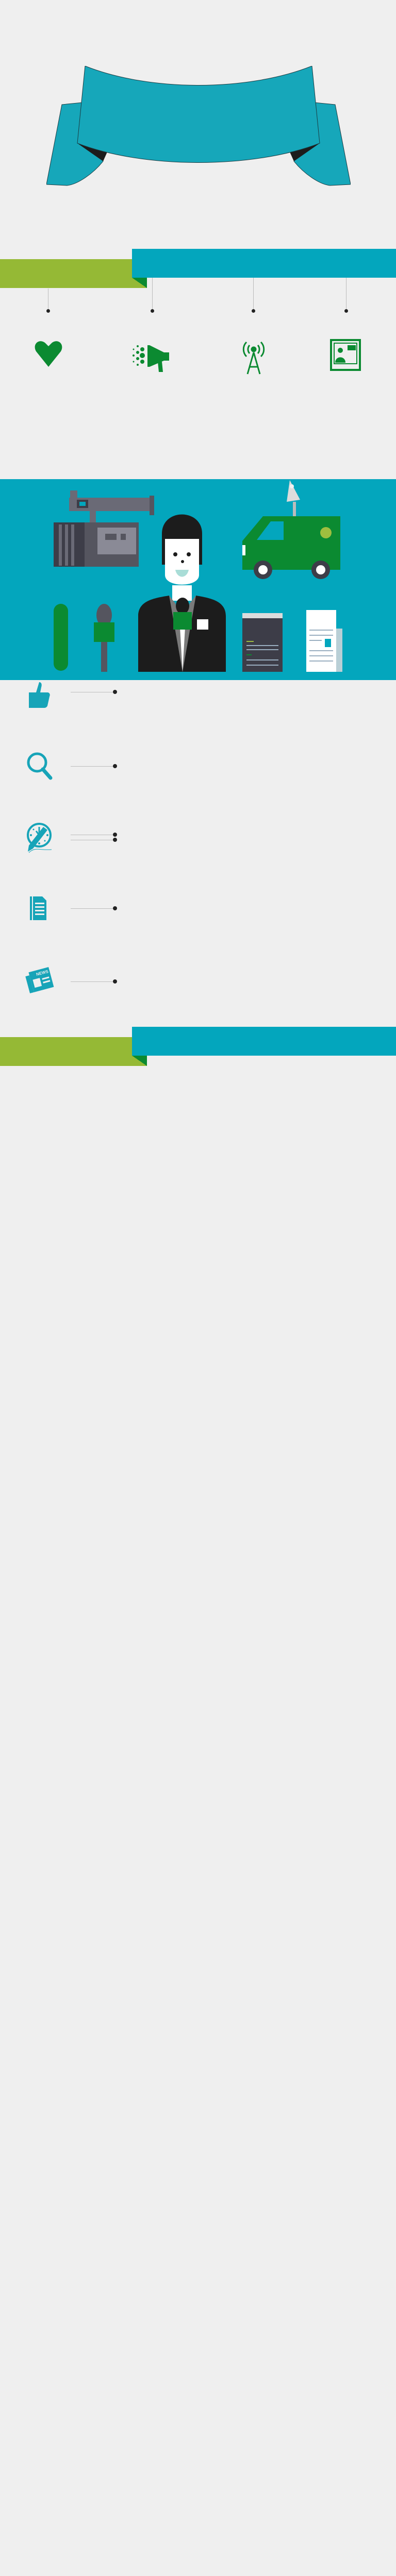  What do you see at coordinates (198, 983) in the screenshot?
I see `skill-item: NEWS` at bounding box center [198, 983].